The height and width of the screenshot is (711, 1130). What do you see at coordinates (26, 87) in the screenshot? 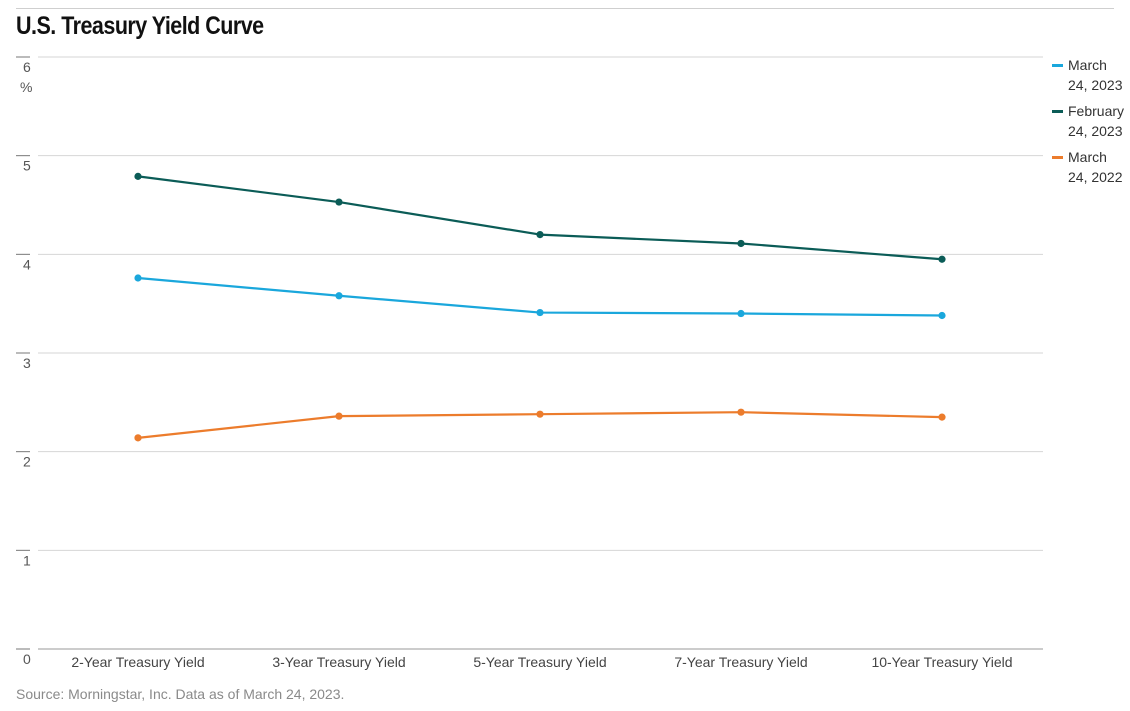
I see `y-axis-unit-label: %` at bounding box center [26, 87].